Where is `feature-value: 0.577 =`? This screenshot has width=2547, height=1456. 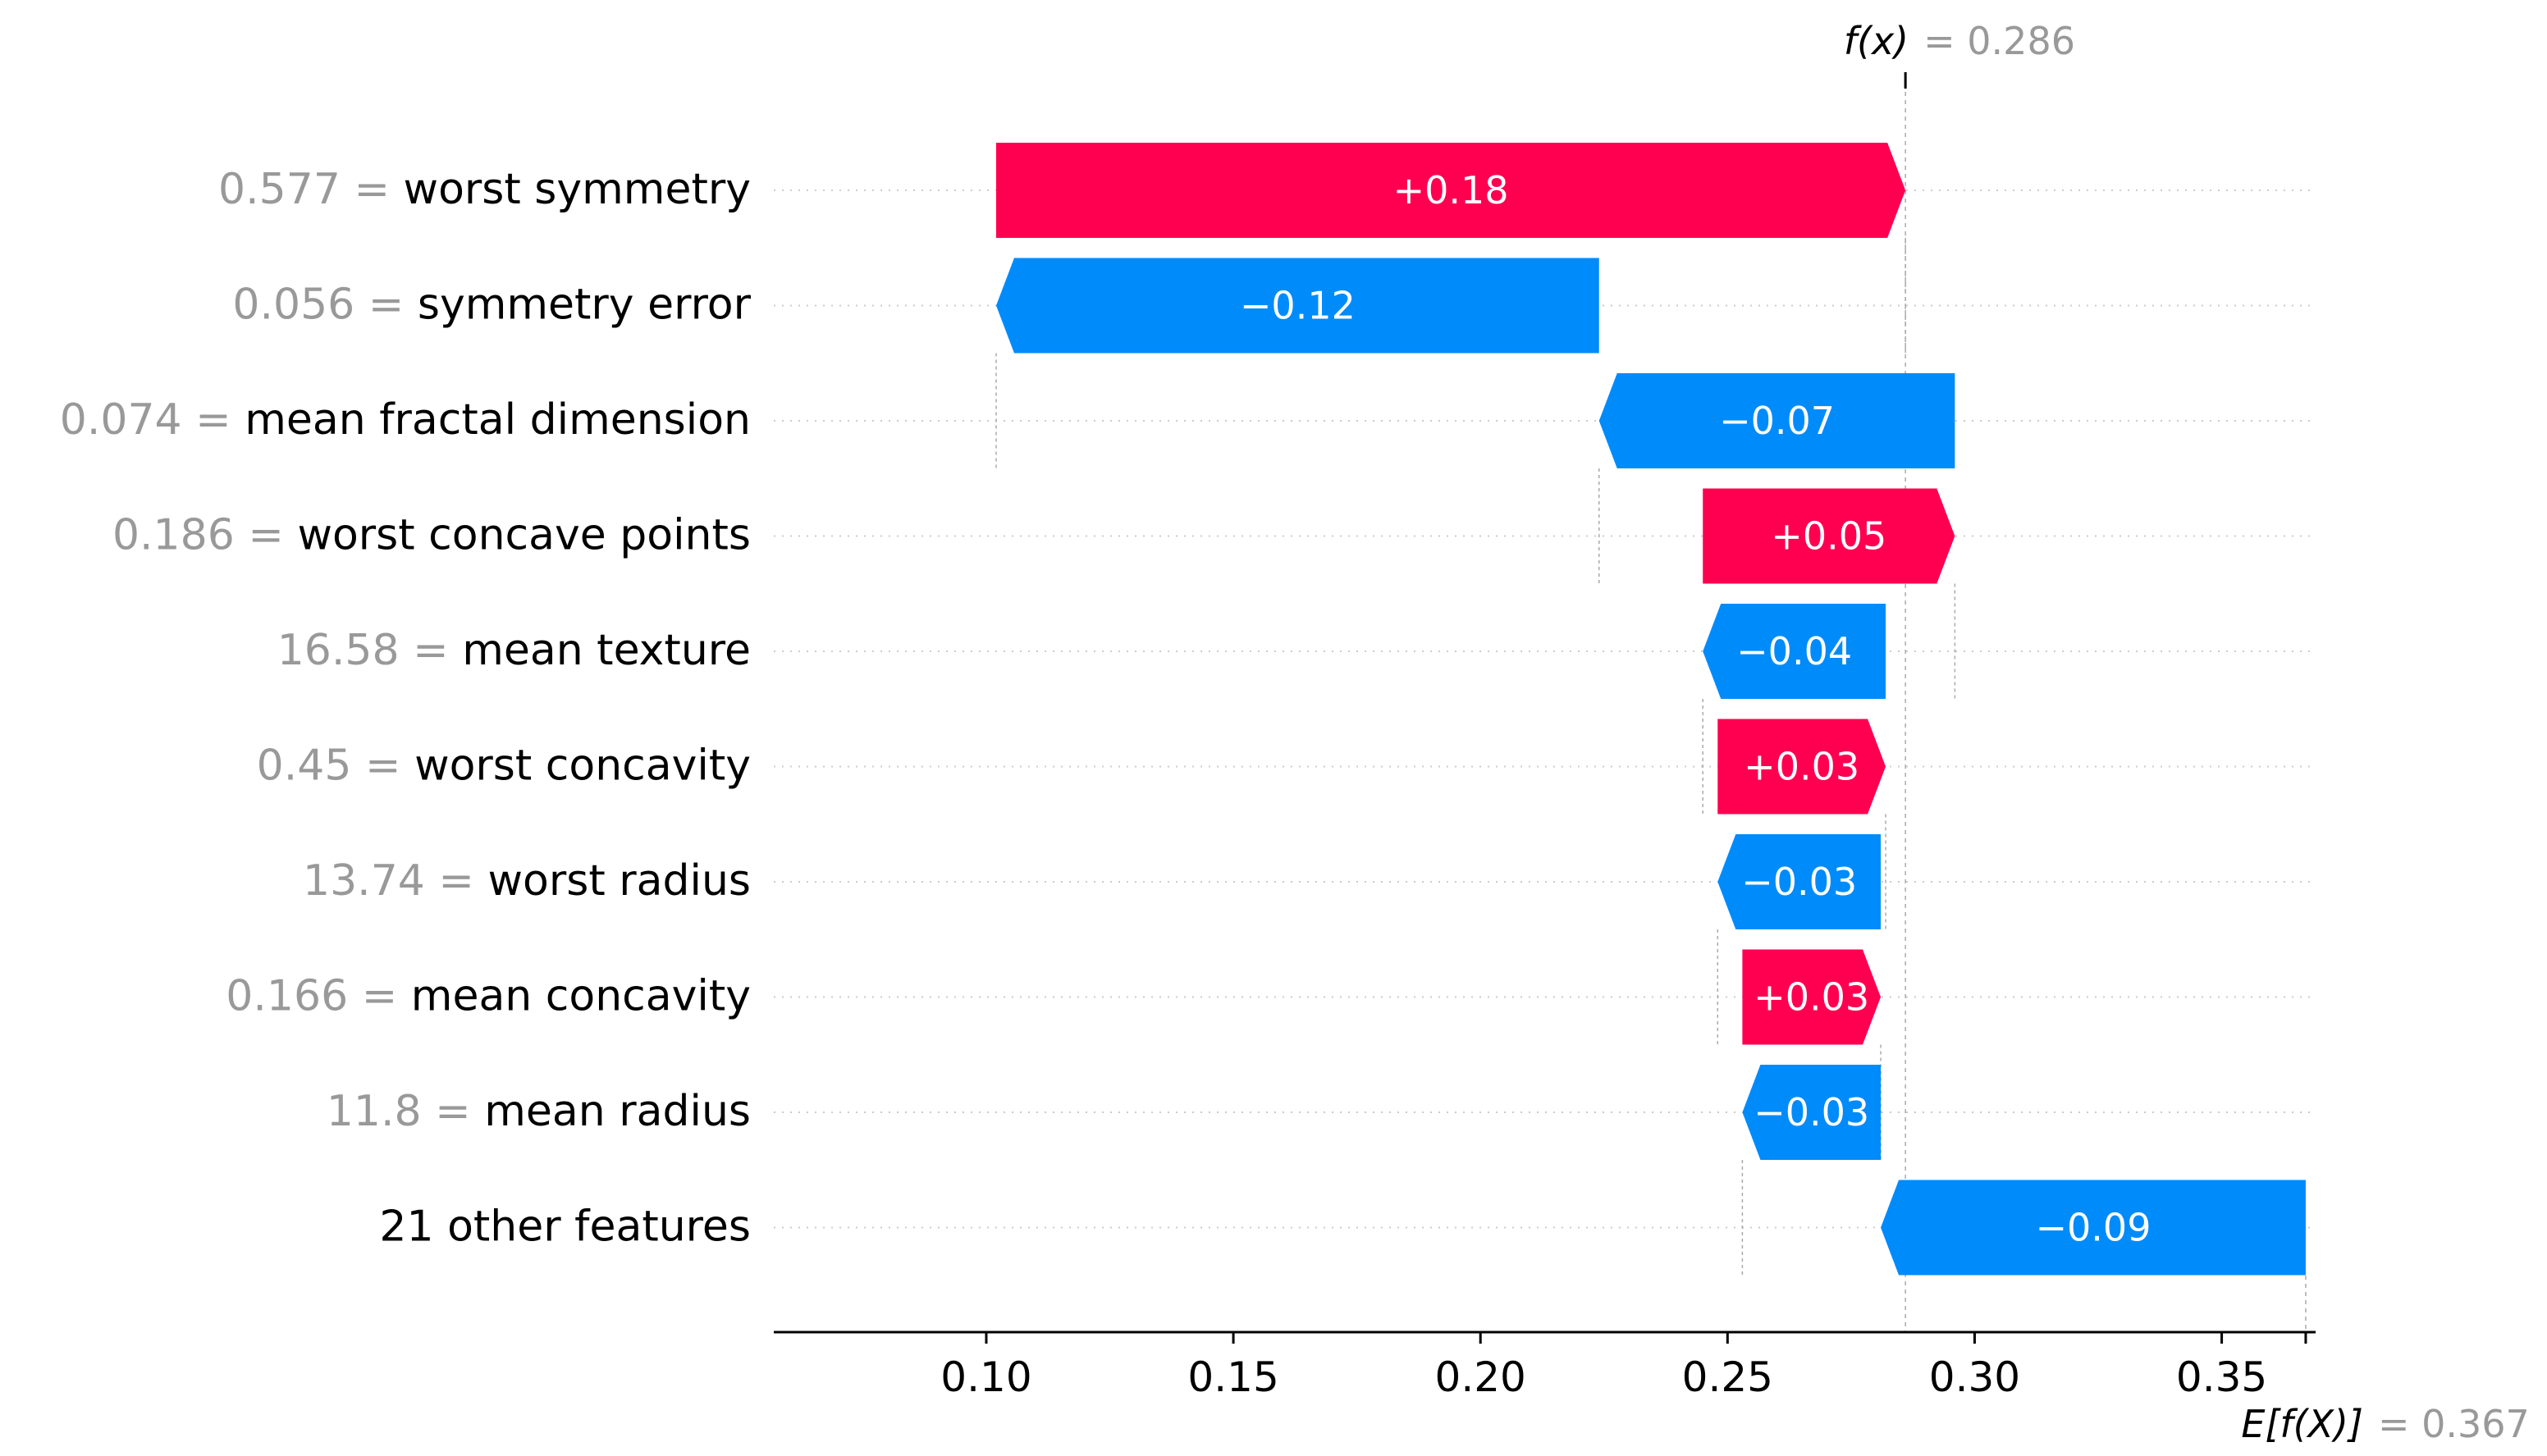 feature-value: 0.577 = is located at coordinates (311, 190).